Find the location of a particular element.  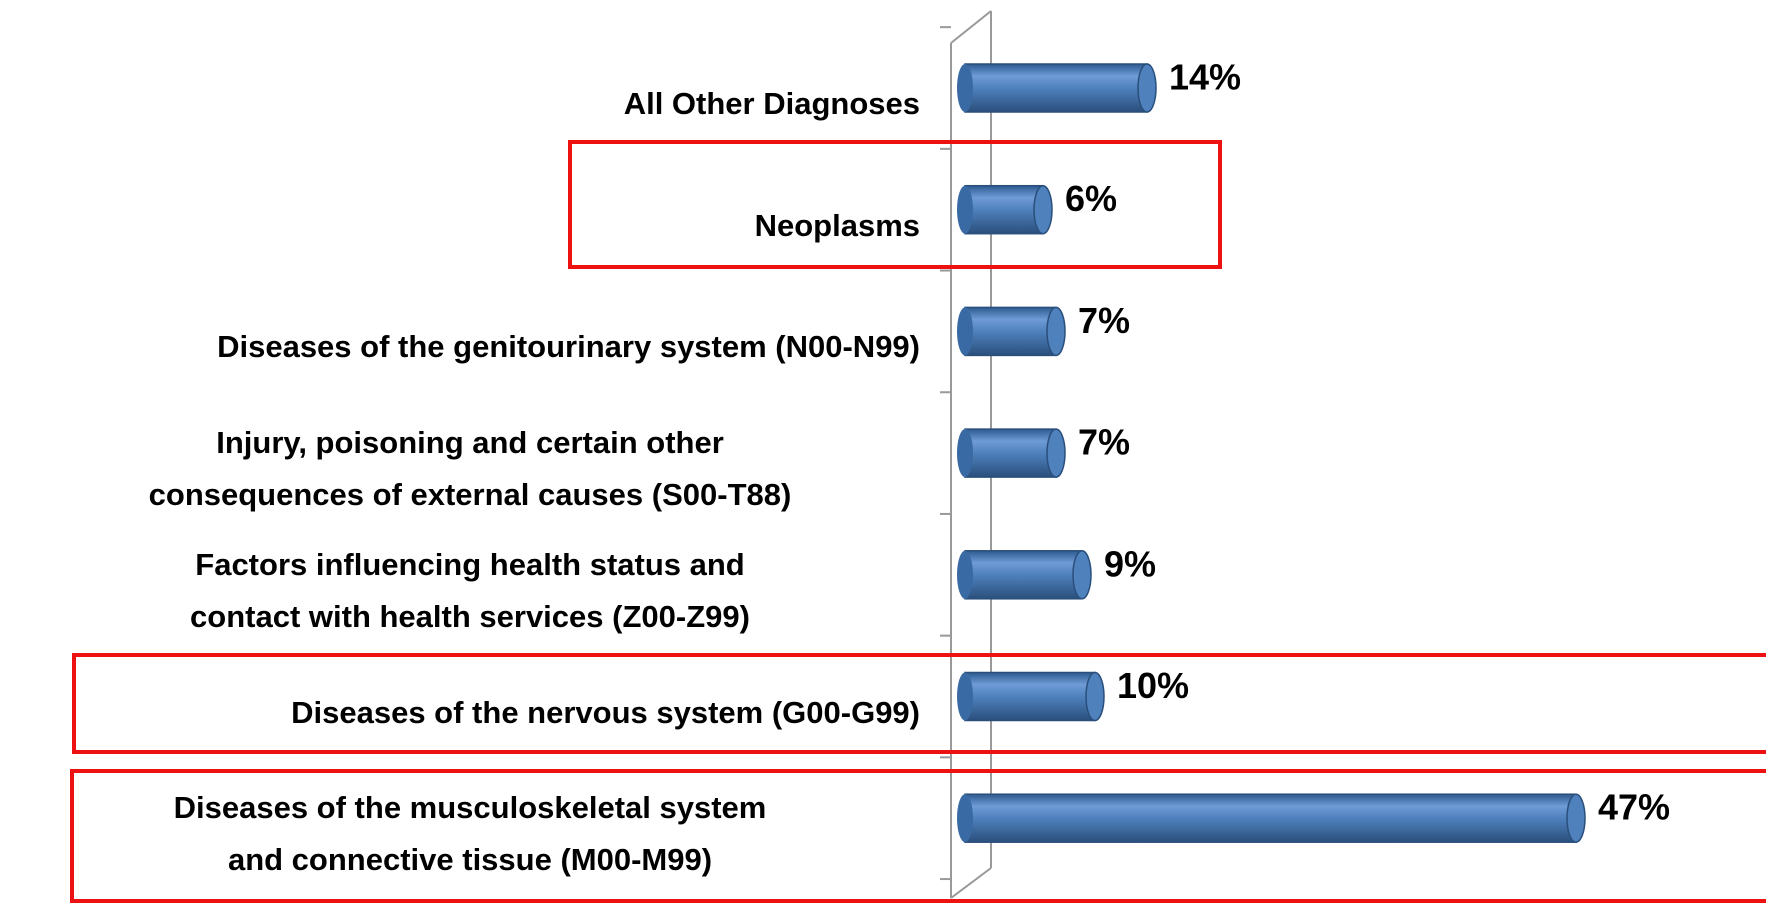

value-label: 6% is located at coordinates (1091, 198).